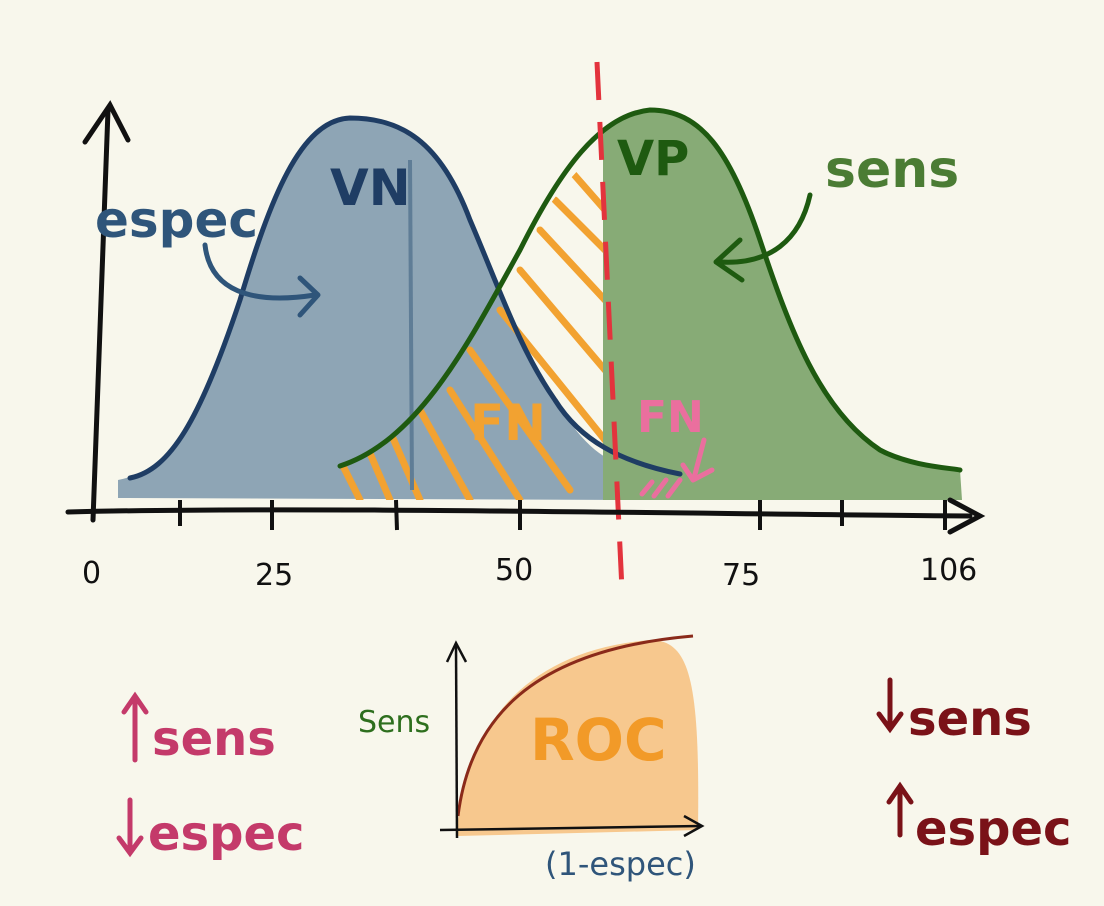 Image resolution: width=1104 pixels, height=906 pixels. What do you see at coordinates (699, 459) in the screenshot?
I see `fn-right-arrow` at bounding box center [699, 459].